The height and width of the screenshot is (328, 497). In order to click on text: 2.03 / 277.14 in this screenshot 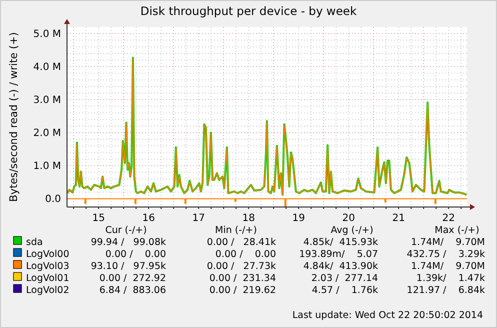, I will do `click(344, 278)`.